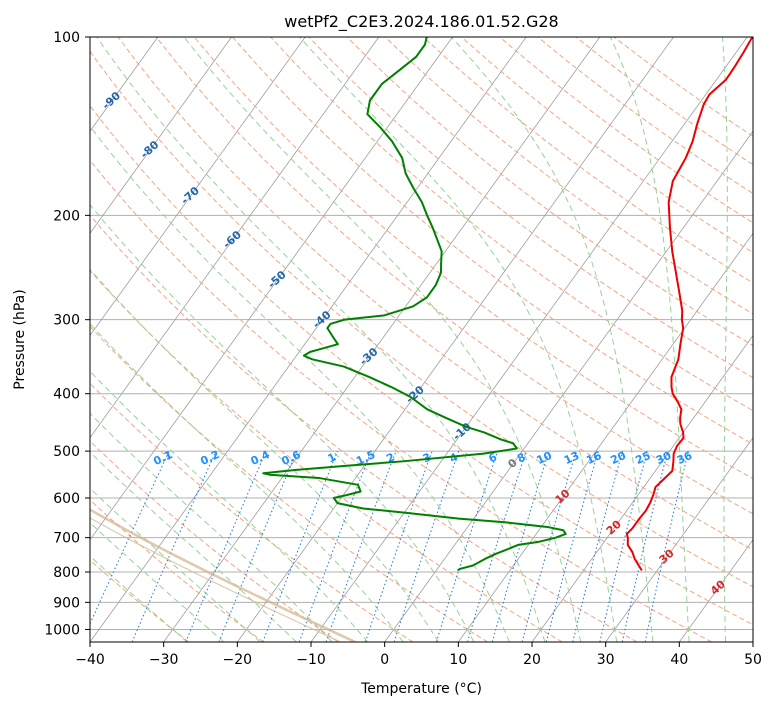 The image size is (775, 708). Describe the element at coordinates (232, 239) in the screenshot. I see `isotherm-label: -60` at that location.